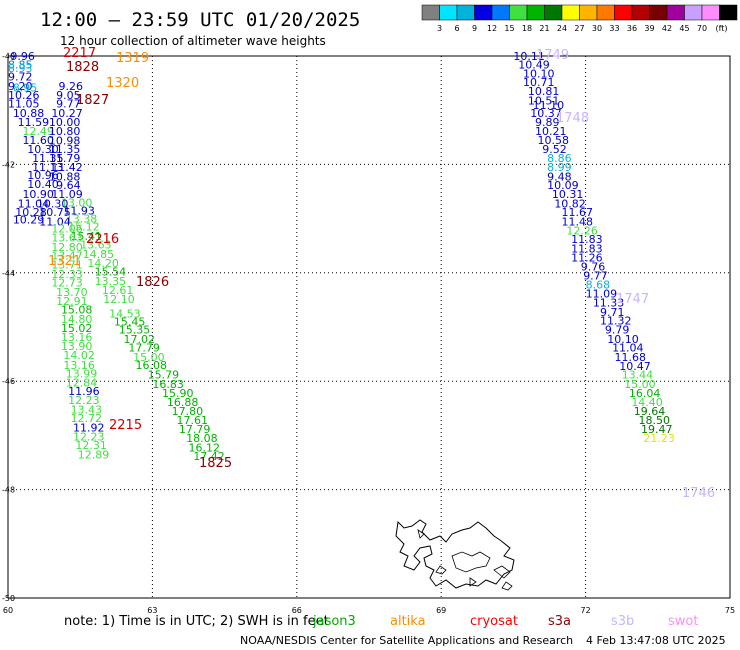  Describe the element at coordinates (77, 346) in the screenshot. I see `wave-height-value: 13.90` at that location.